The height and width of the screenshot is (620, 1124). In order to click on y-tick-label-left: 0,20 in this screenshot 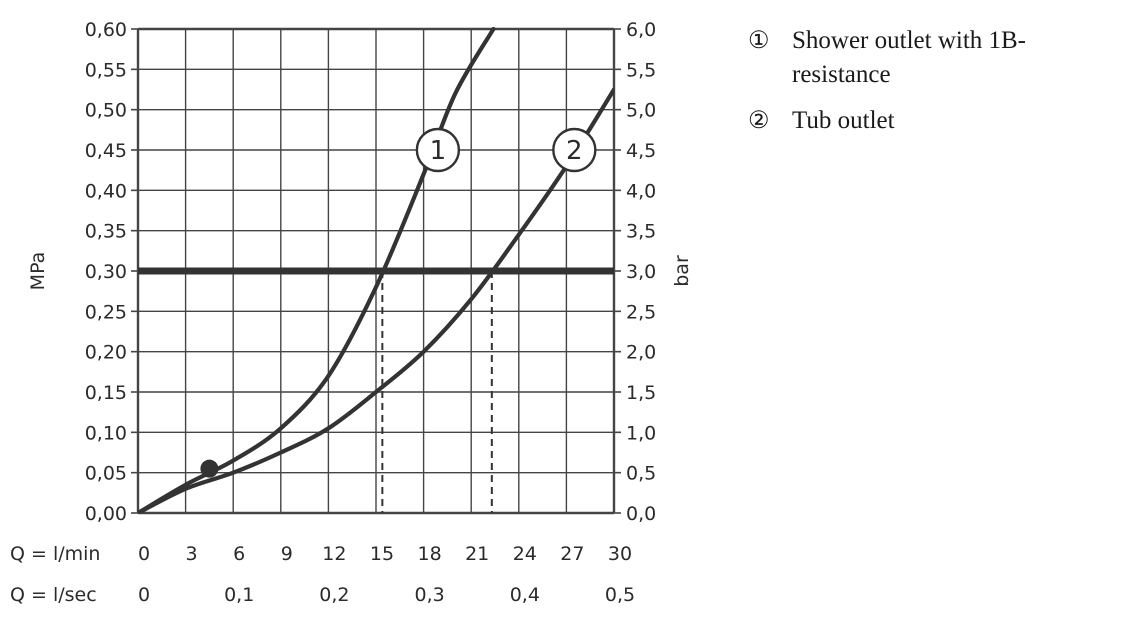, I will do `click(106, 353)`.